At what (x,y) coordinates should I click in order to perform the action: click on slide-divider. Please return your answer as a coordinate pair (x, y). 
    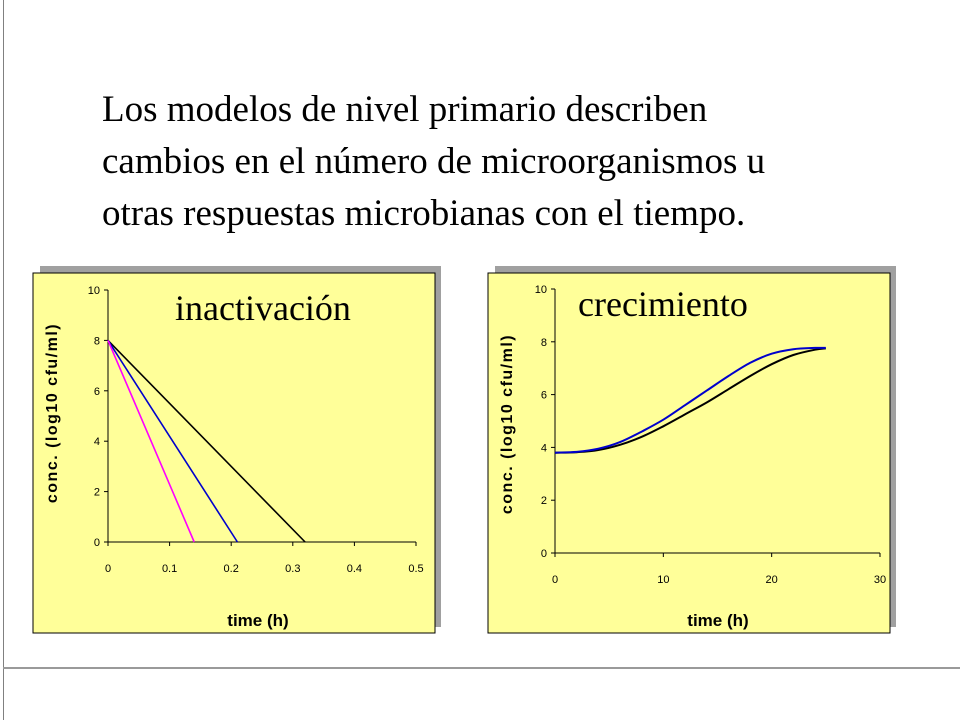
    Looking at the image, I should click on (481, 668).